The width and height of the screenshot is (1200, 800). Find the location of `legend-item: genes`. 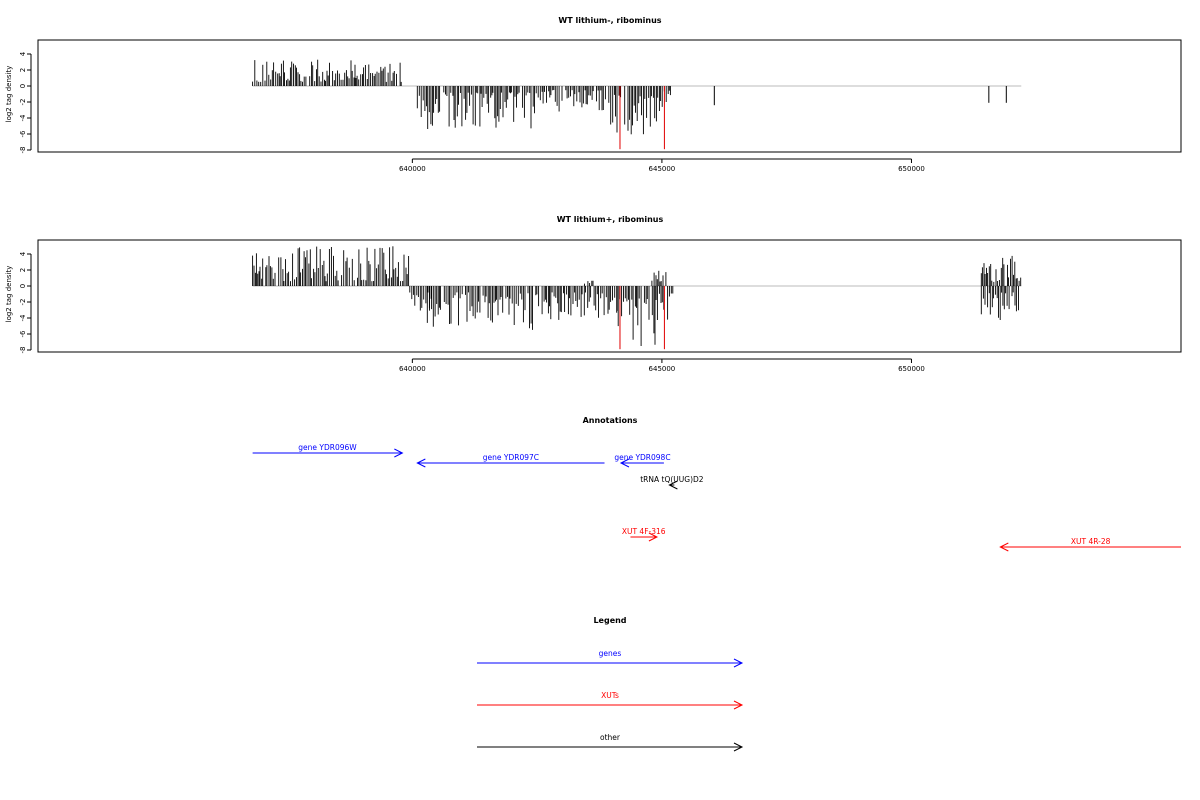

legend-item: genes is located at coordinates (610, 658).